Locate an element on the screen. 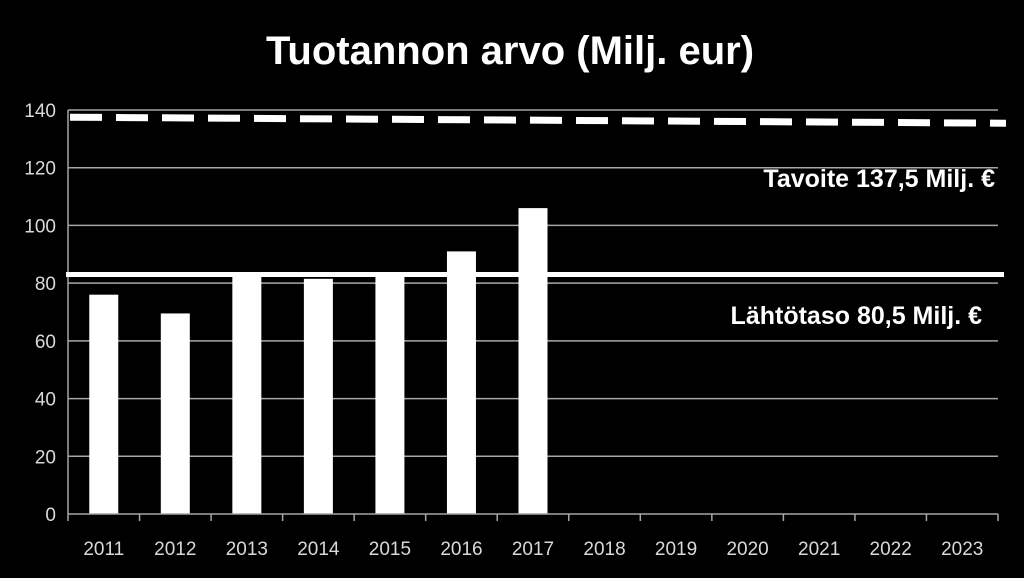  y-tick-label: 80 is located at coordinates (45, 284).